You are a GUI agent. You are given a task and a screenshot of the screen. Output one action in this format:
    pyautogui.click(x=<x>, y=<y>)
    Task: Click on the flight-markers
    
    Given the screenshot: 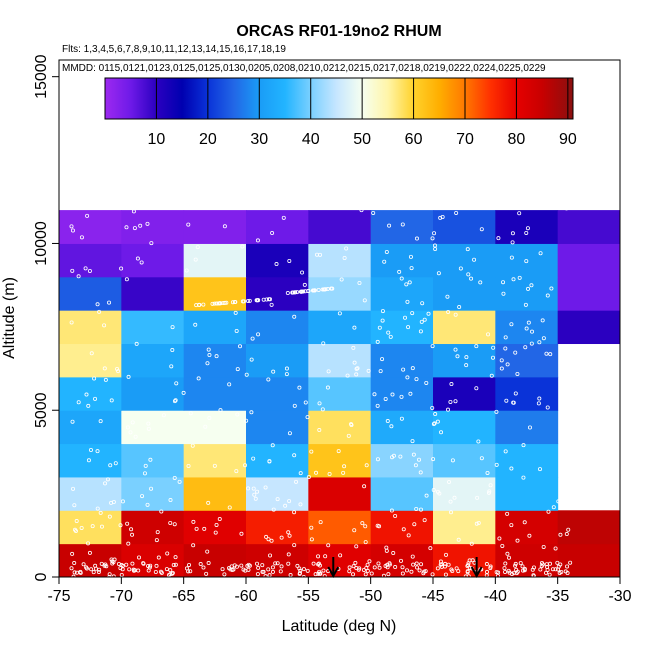 What is the action you would take?
    pyautogui.click(x=405, y=567)
    